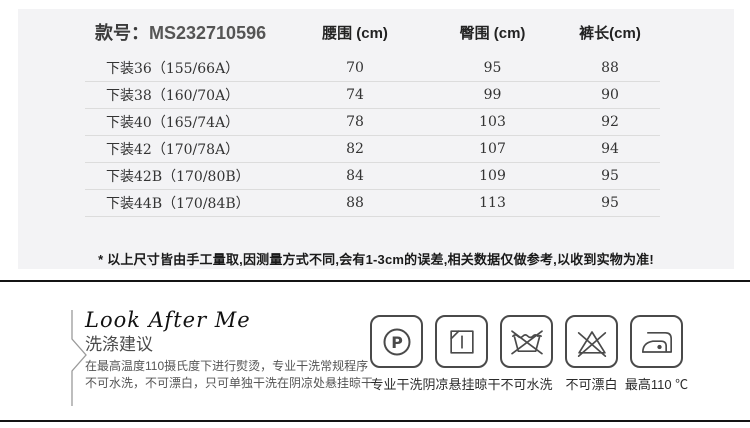 This screenshot has width=750, height=428. What do you see at coordinates (610, 68) in the screenshot?
I see `row-length: 88` at bounding box center [610, 68].